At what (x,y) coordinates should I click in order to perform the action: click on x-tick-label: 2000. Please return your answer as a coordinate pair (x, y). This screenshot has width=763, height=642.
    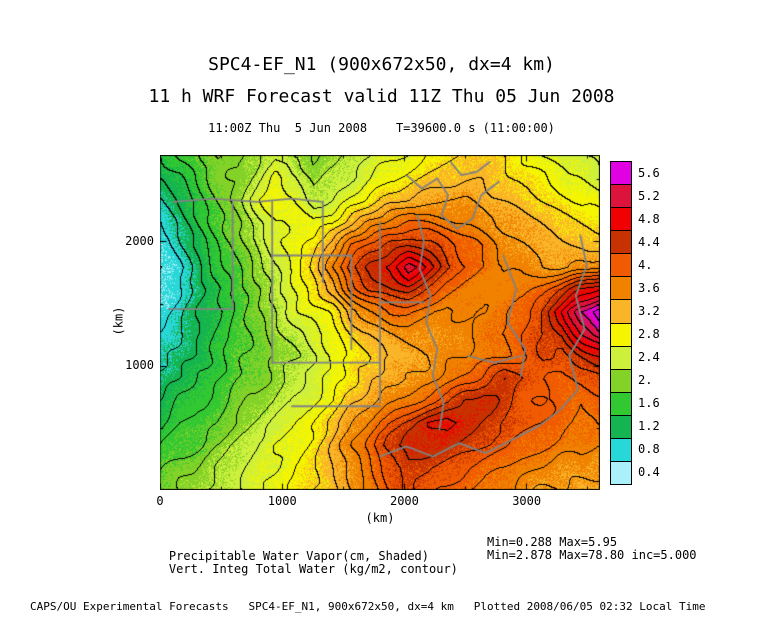
    Looking at the image, I should click on (404, 501).